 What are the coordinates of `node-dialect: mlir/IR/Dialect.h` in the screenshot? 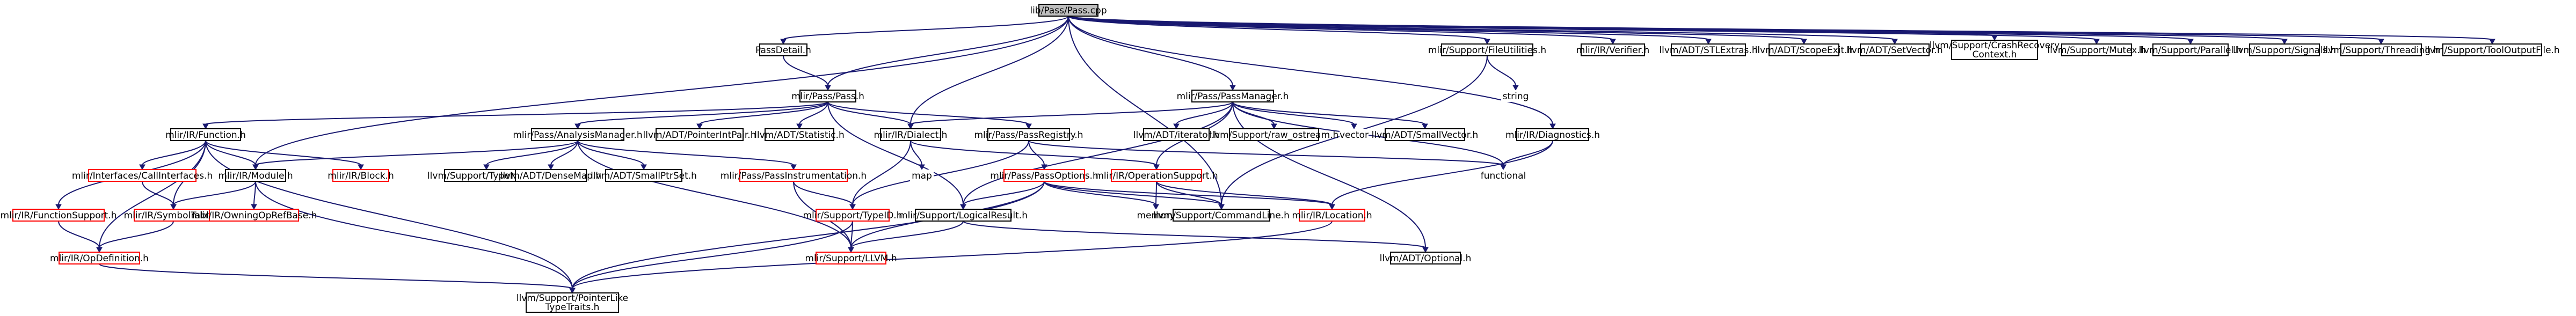 It's located at (911, 134).